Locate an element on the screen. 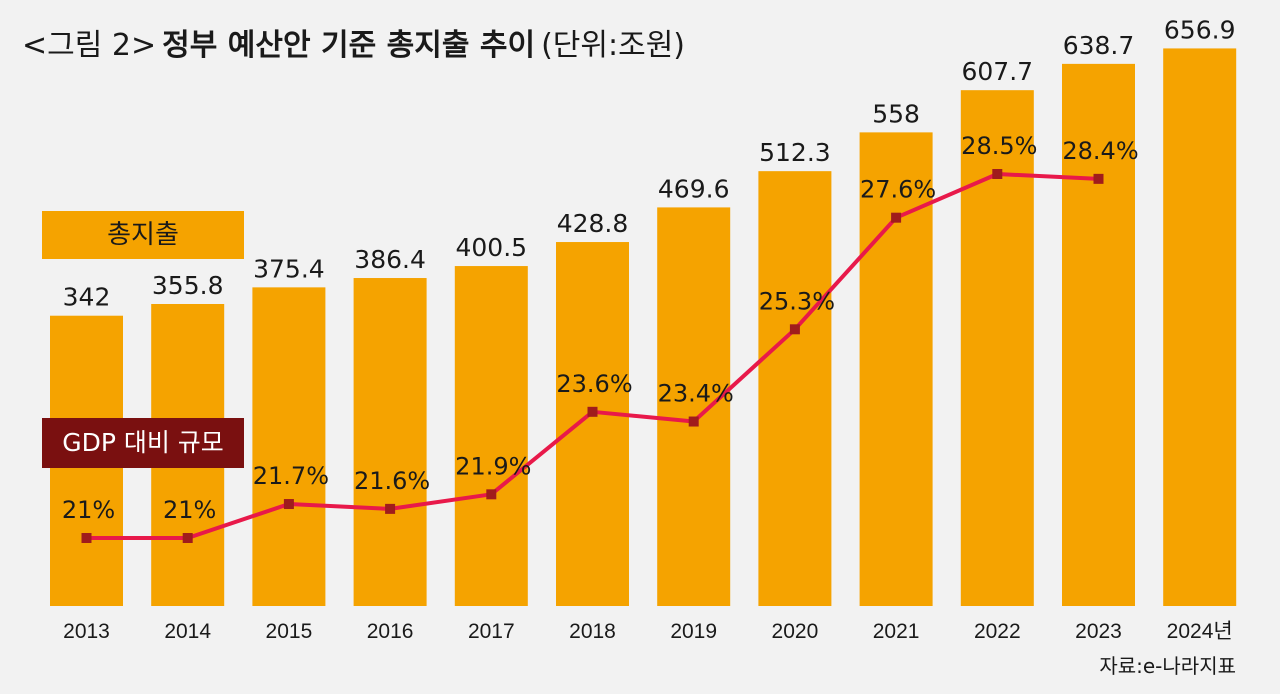 This screenshot has height=694, width=1280. x-tick-label: 2024년 is located at coordinates (1200, 631).